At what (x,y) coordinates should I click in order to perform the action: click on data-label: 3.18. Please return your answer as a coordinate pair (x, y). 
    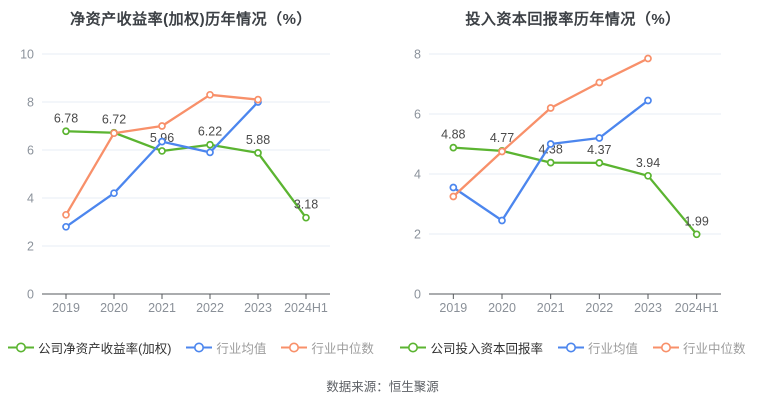
    Looking at the image, I should click on (306, 205).